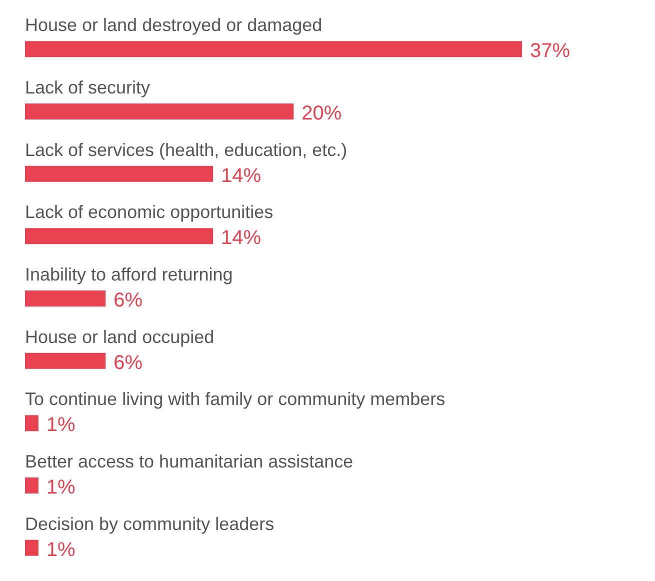 The width and height of the screenshot is (655, 581). What do you see at coordinates (87, 88) in the screenshot?
I see `y-tick-label: Lack of security` at bounding box center [87, 88].